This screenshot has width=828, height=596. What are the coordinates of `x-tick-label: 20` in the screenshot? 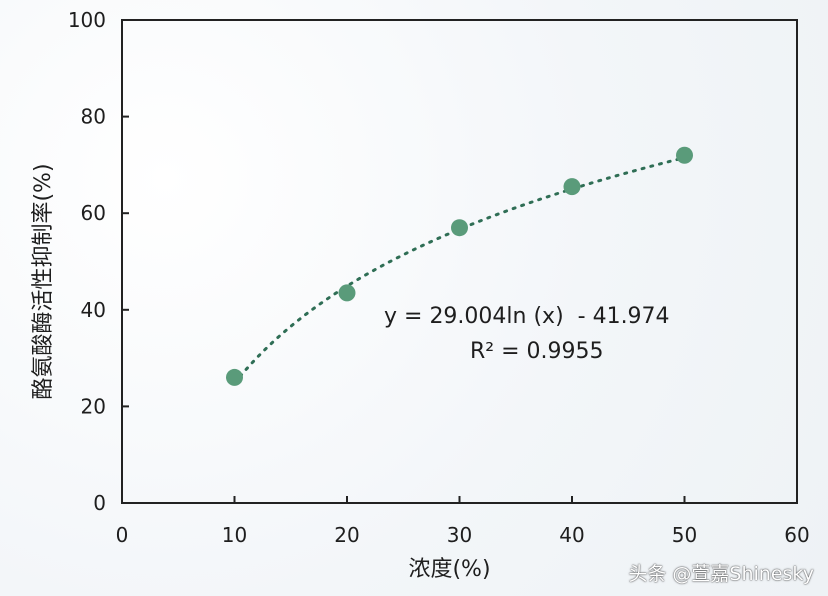 It's located at (346, 535).